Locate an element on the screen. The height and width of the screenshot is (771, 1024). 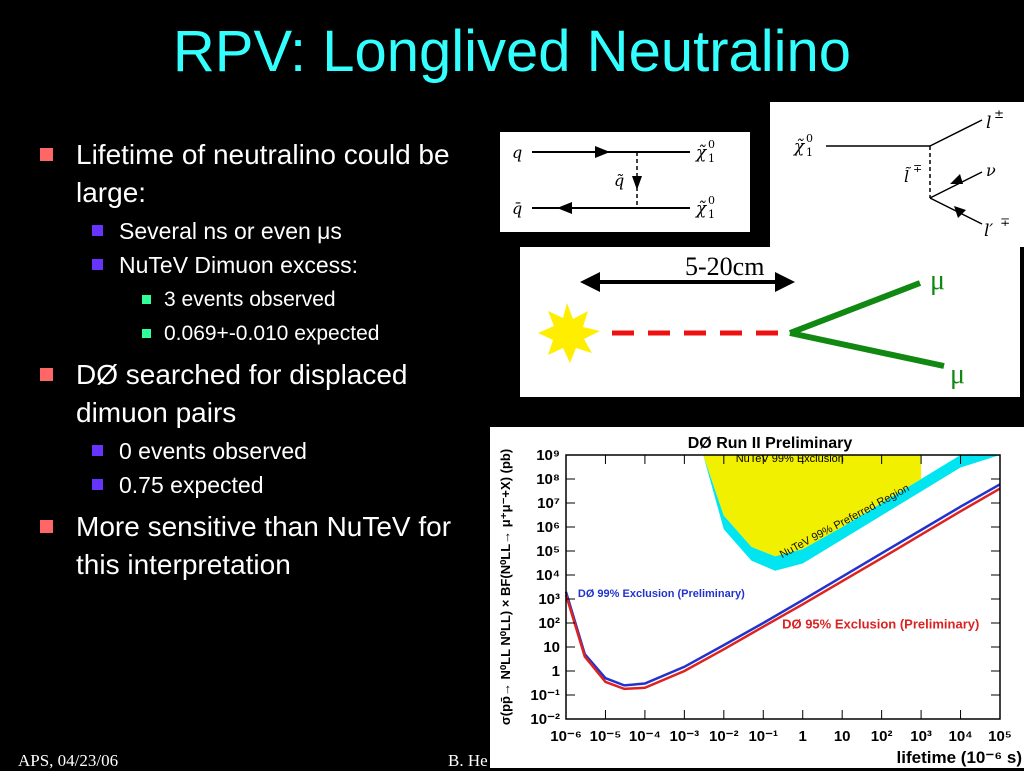
y-tick-label: 10⁶ is located at coordinates (548, 527).